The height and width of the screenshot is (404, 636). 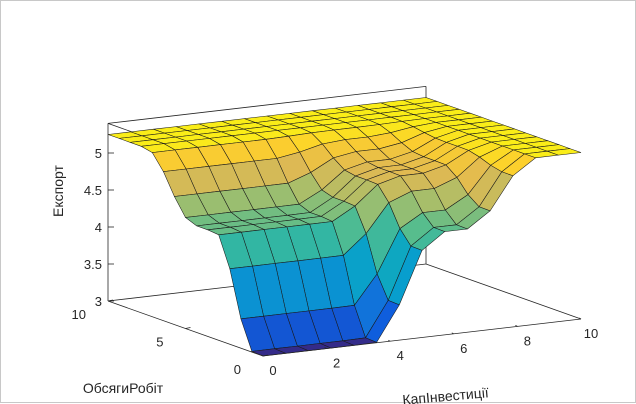 What do you see at coordinates (98, 153) in the screenshot?
I see `z-tick-label: 5` at bounding box center [98, 153].